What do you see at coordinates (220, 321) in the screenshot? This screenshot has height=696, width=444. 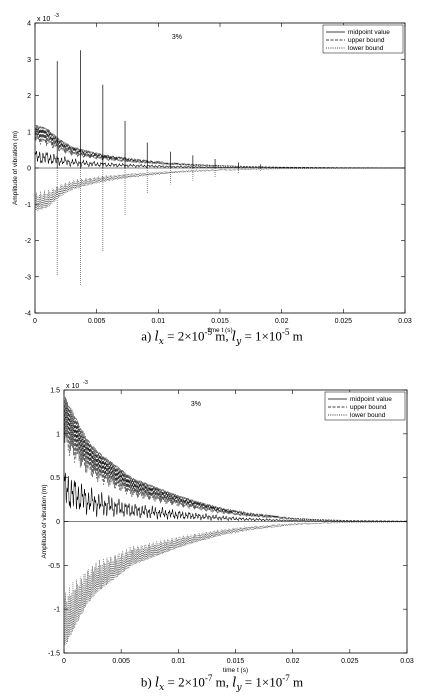 I see `chart-0-x-tick-label: 0.015` at bounding box center [220, 321].